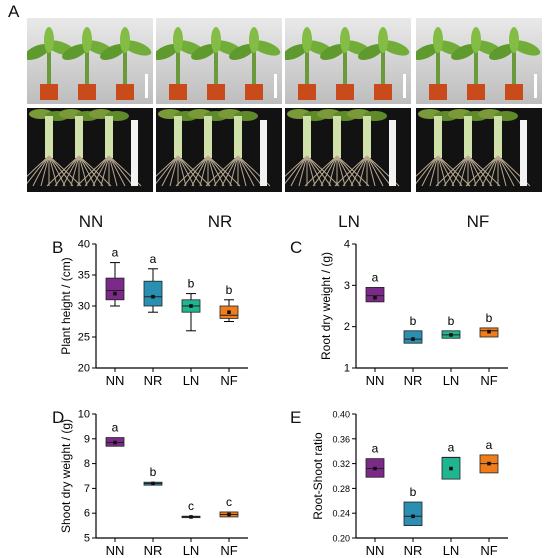 The width and height of the screenshot is (550, 558). I want to click on panel-label-b: B, so click(58, 247).